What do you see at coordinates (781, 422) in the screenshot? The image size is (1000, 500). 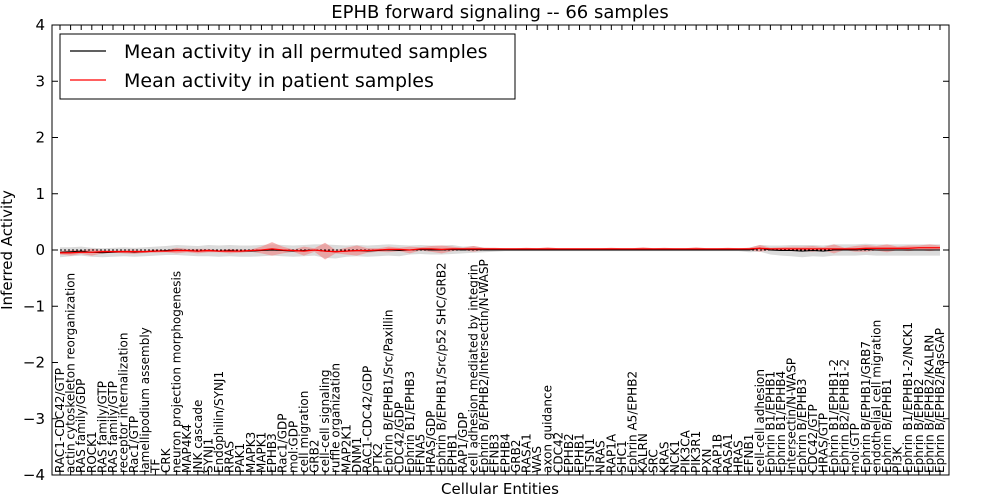 I see `x-tick-label: Ephrin B1/EPHB4` at bounding box center [781, 422].